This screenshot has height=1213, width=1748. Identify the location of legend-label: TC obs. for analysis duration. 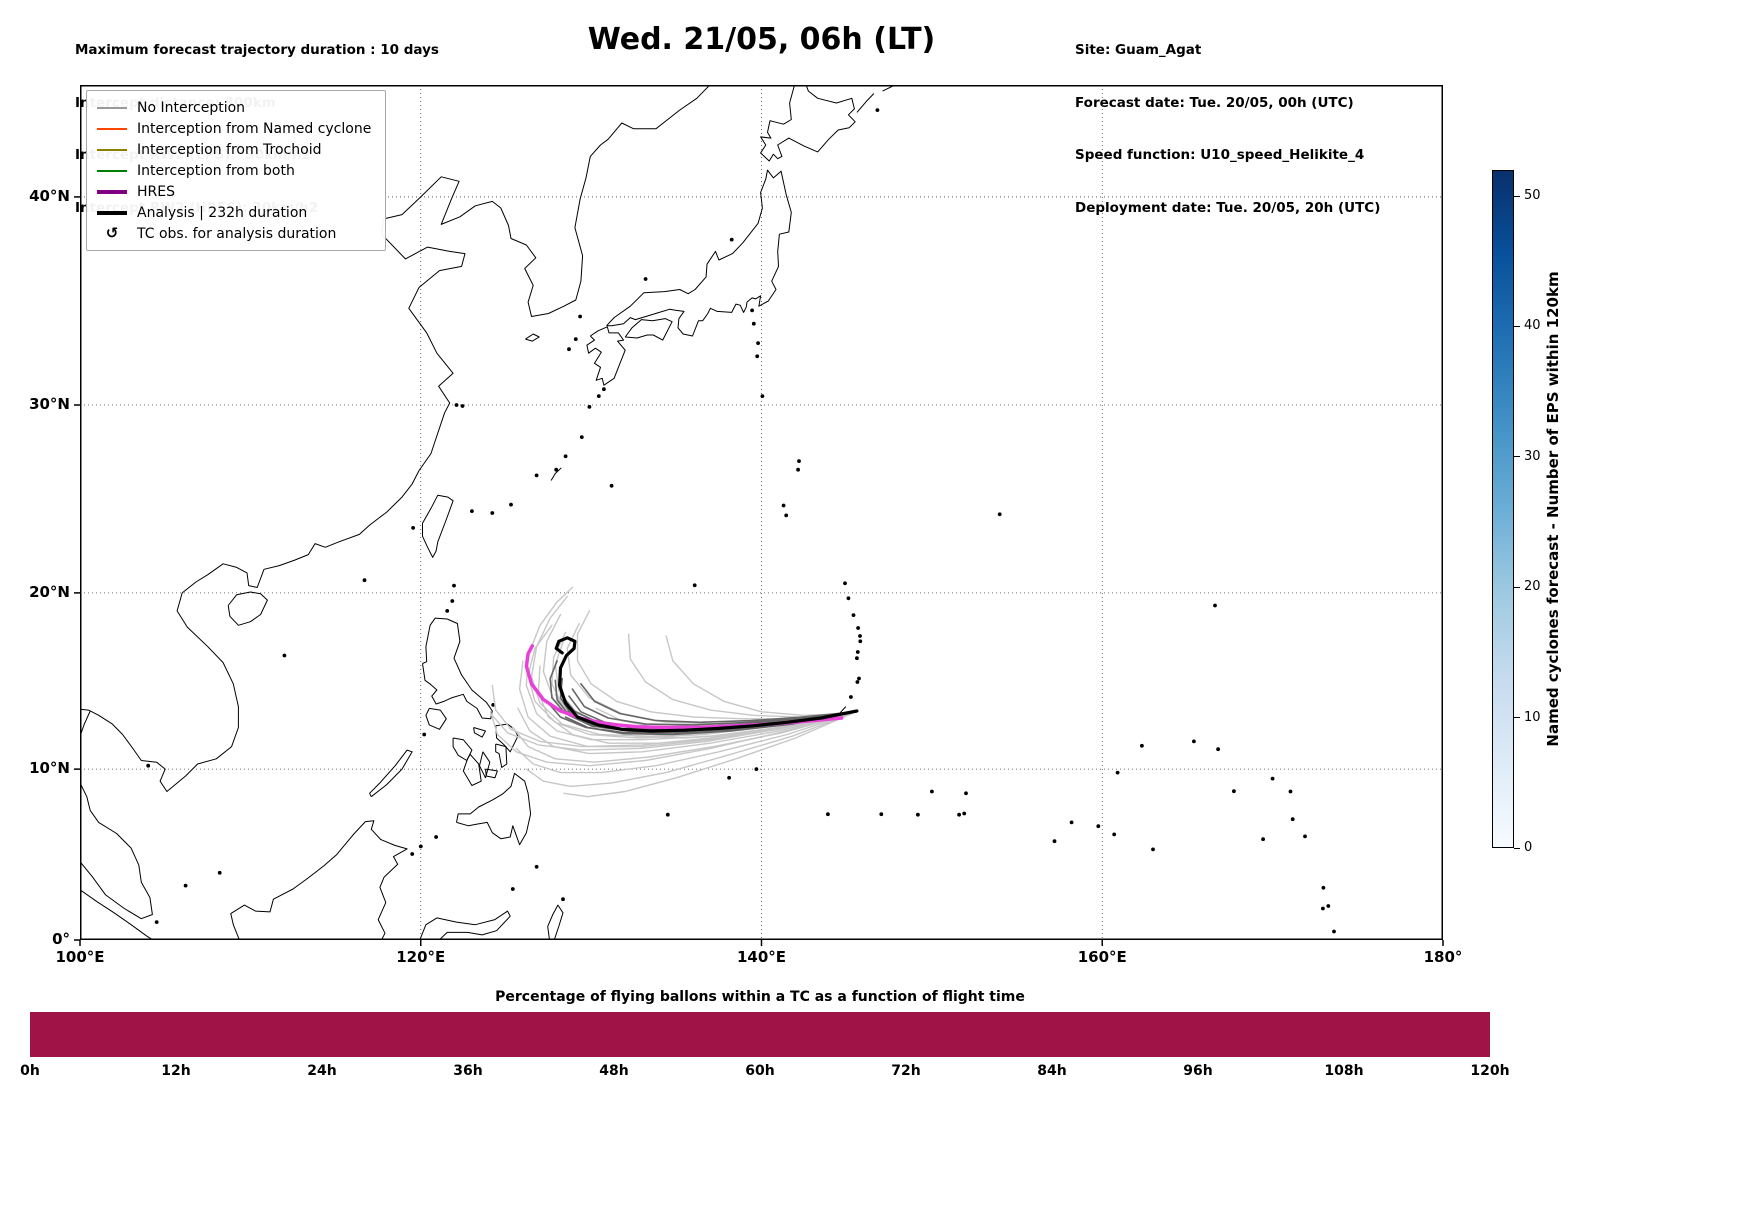
(237, 233).